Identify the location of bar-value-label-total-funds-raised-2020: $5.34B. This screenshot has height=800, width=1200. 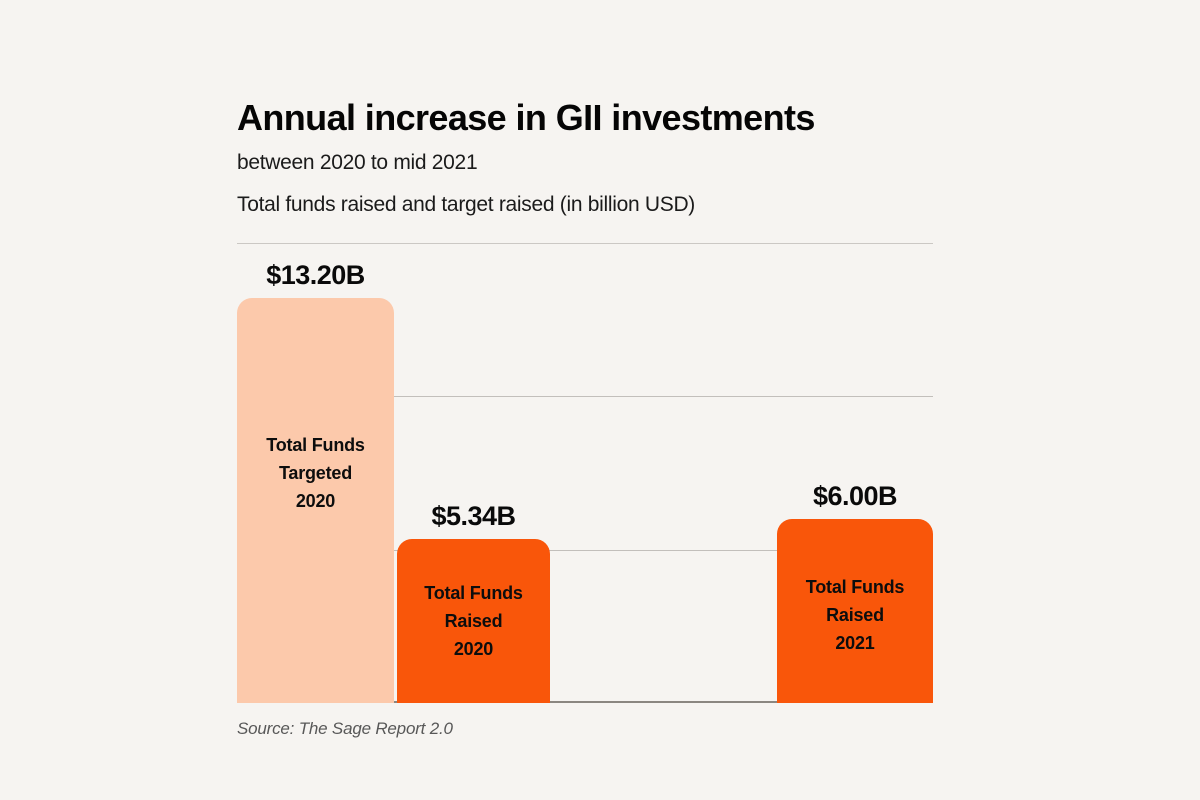
(473, 516).